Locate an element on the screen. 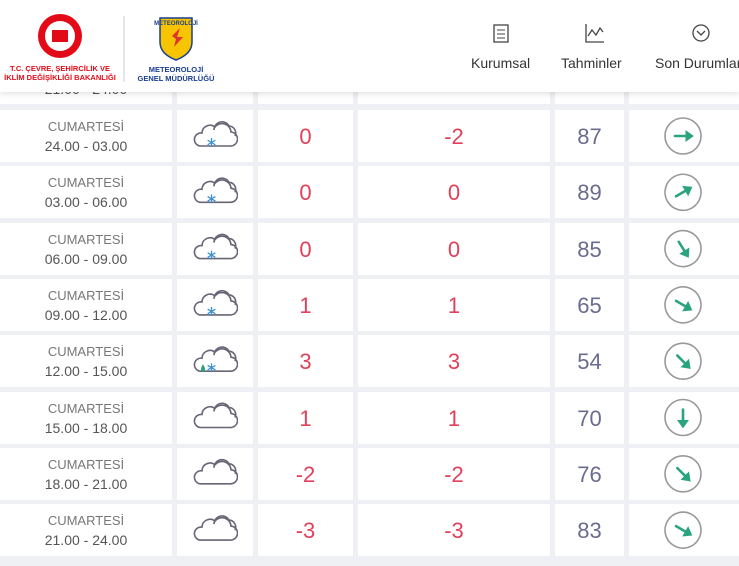 This screenshot has height=566, width=739. time-range: 03.00 - 06.00 is located at coordinates (86, 202).